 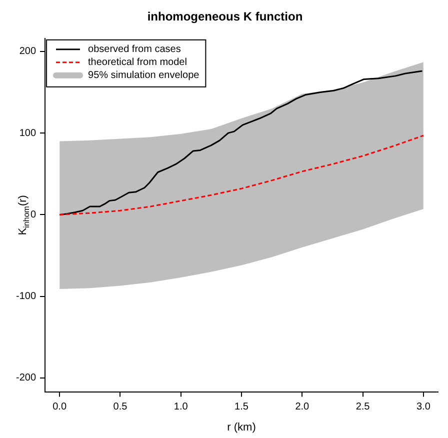 What do you see at coordinates (27, 52) in the screenshot?
I see `y-tick-label: 200` at bounding box center [27, 52].